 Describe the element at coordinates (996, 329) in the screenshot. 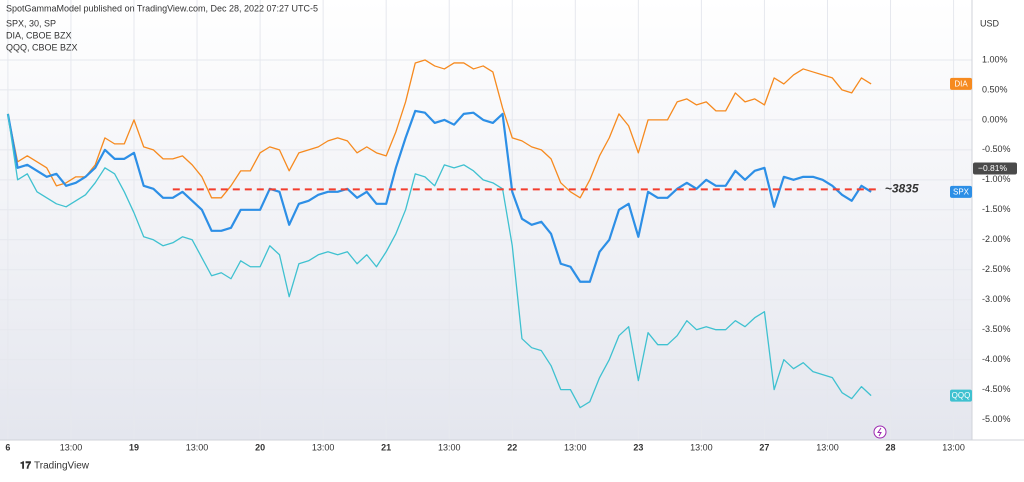

I see `y-tick-label: -3.50%` at that location.